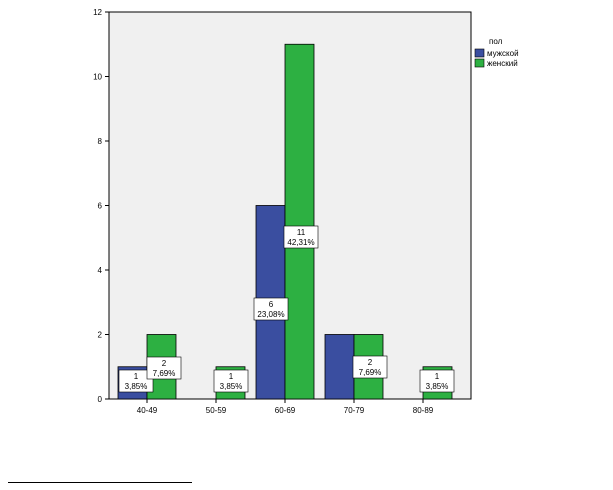 This screenshot has width=613, height=490. What do you see at coordinates (97, 77) in the screenshot?
I see `y-tick-label: 10` at bounding box center [97, 77].